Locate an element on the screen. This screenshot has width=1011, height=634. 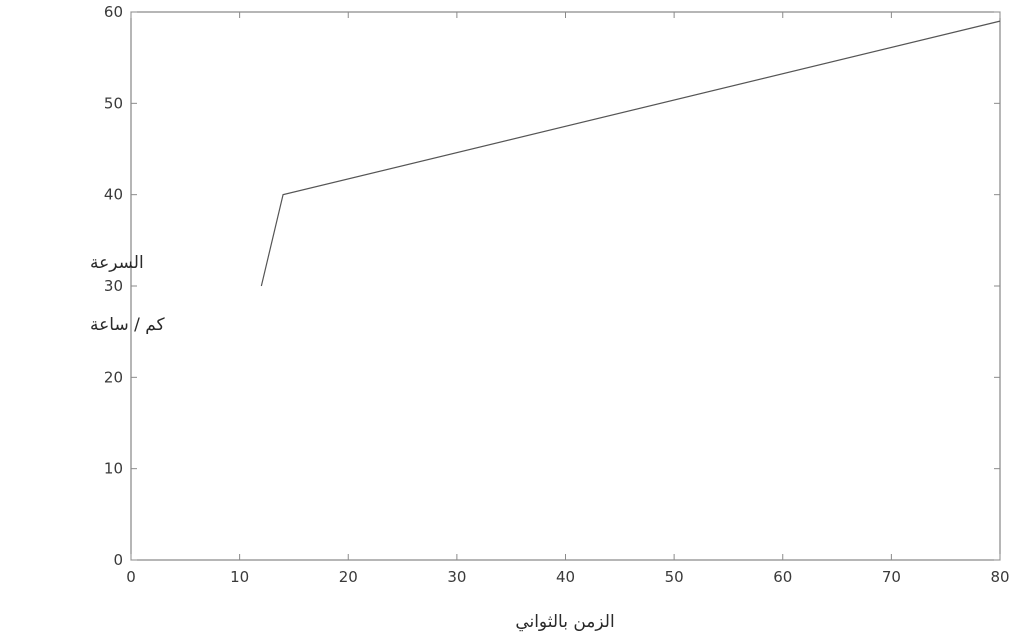
x-tick-label: 0 is located at coordinates (131, 577).